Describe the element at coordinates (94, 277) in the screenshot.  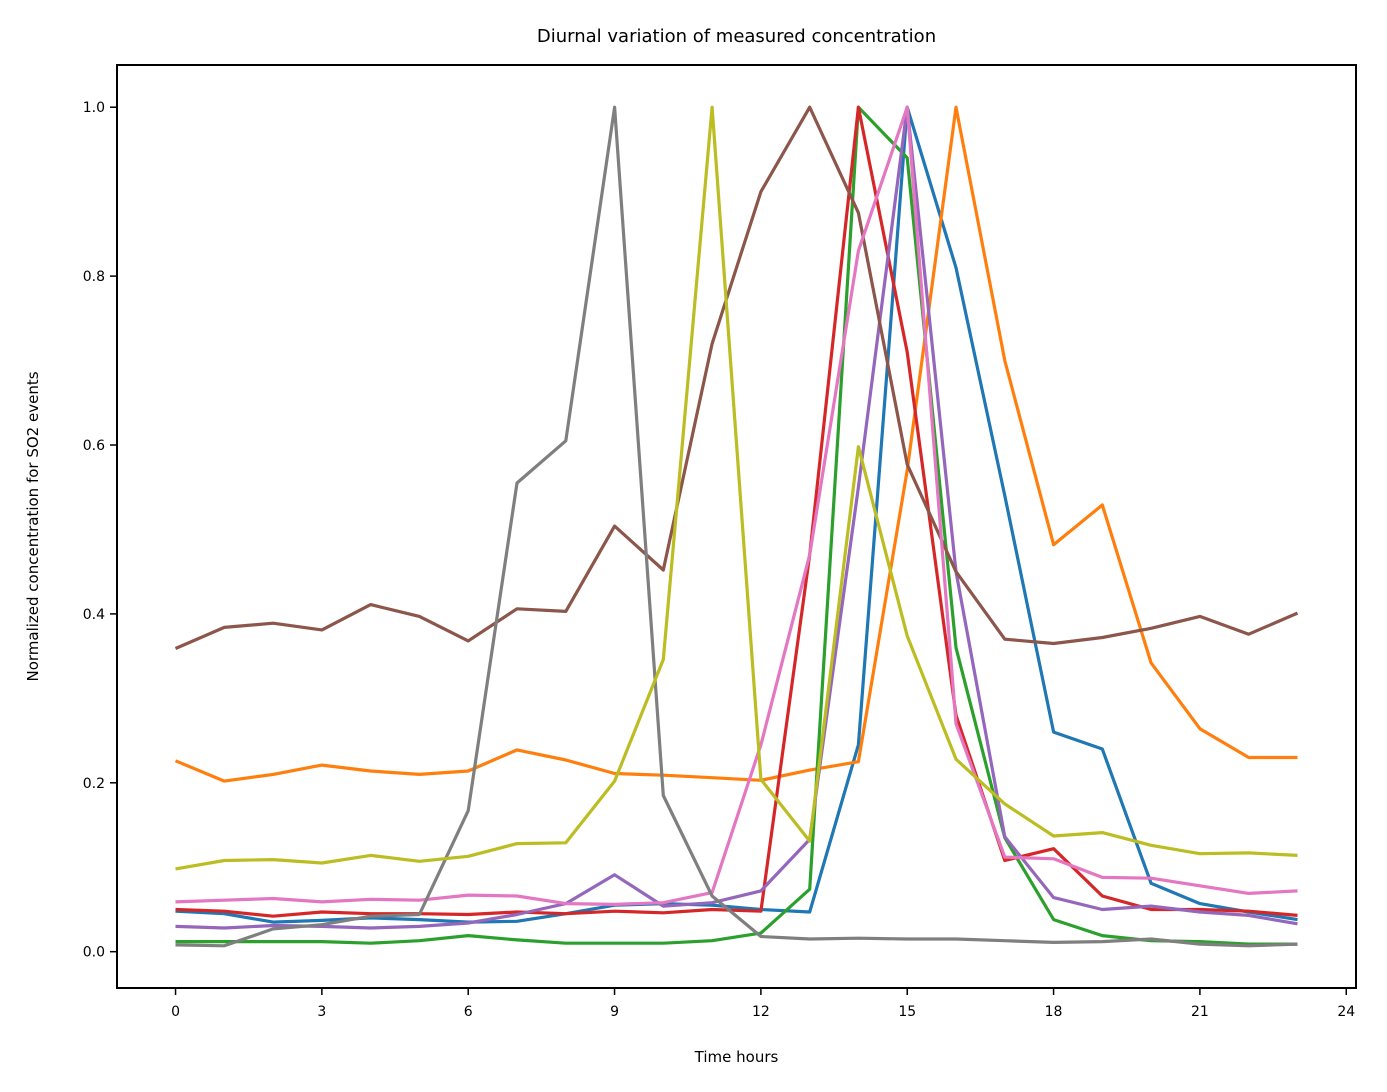
I see `y-tick-label: 0.8` at that location.